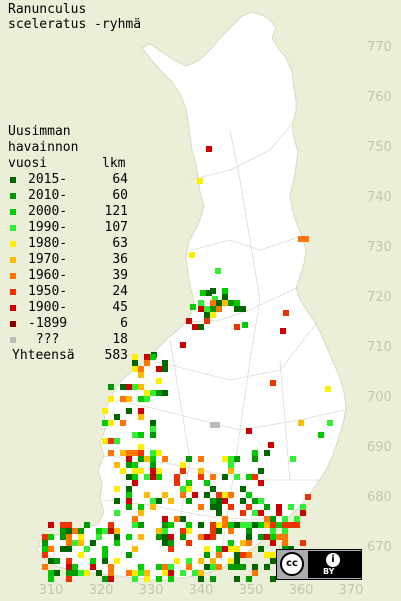 This screenshot has height=601, width=401. What do you see at coordinates (120, 339) in the screenshot?
I see `legend-item-count: 18` at bounding box center [120, 339].